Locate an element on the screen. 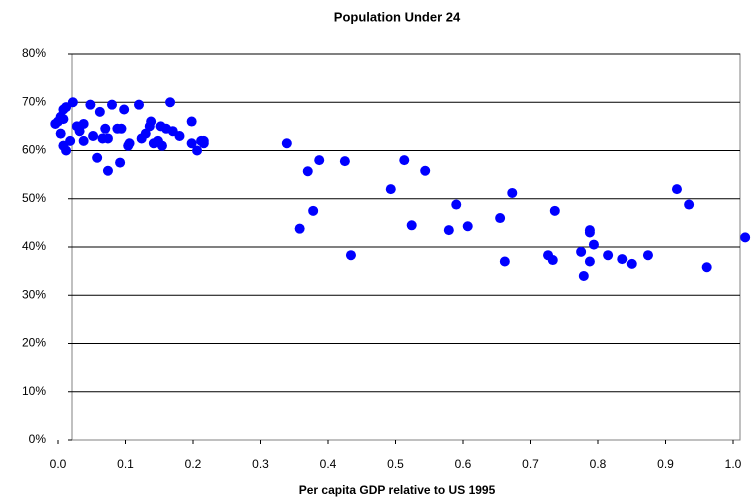 The image size is (751, 503). y-tick-label: 80% is located at coordinates (34, 53).